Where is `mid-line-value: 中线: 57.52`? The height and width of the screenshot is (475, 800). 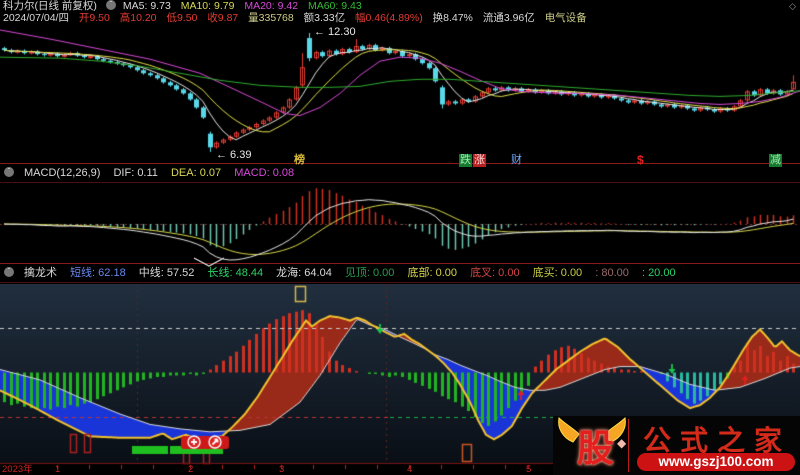 mid-line-value: 中线: 57.52 is located at coordinates (166, 273).